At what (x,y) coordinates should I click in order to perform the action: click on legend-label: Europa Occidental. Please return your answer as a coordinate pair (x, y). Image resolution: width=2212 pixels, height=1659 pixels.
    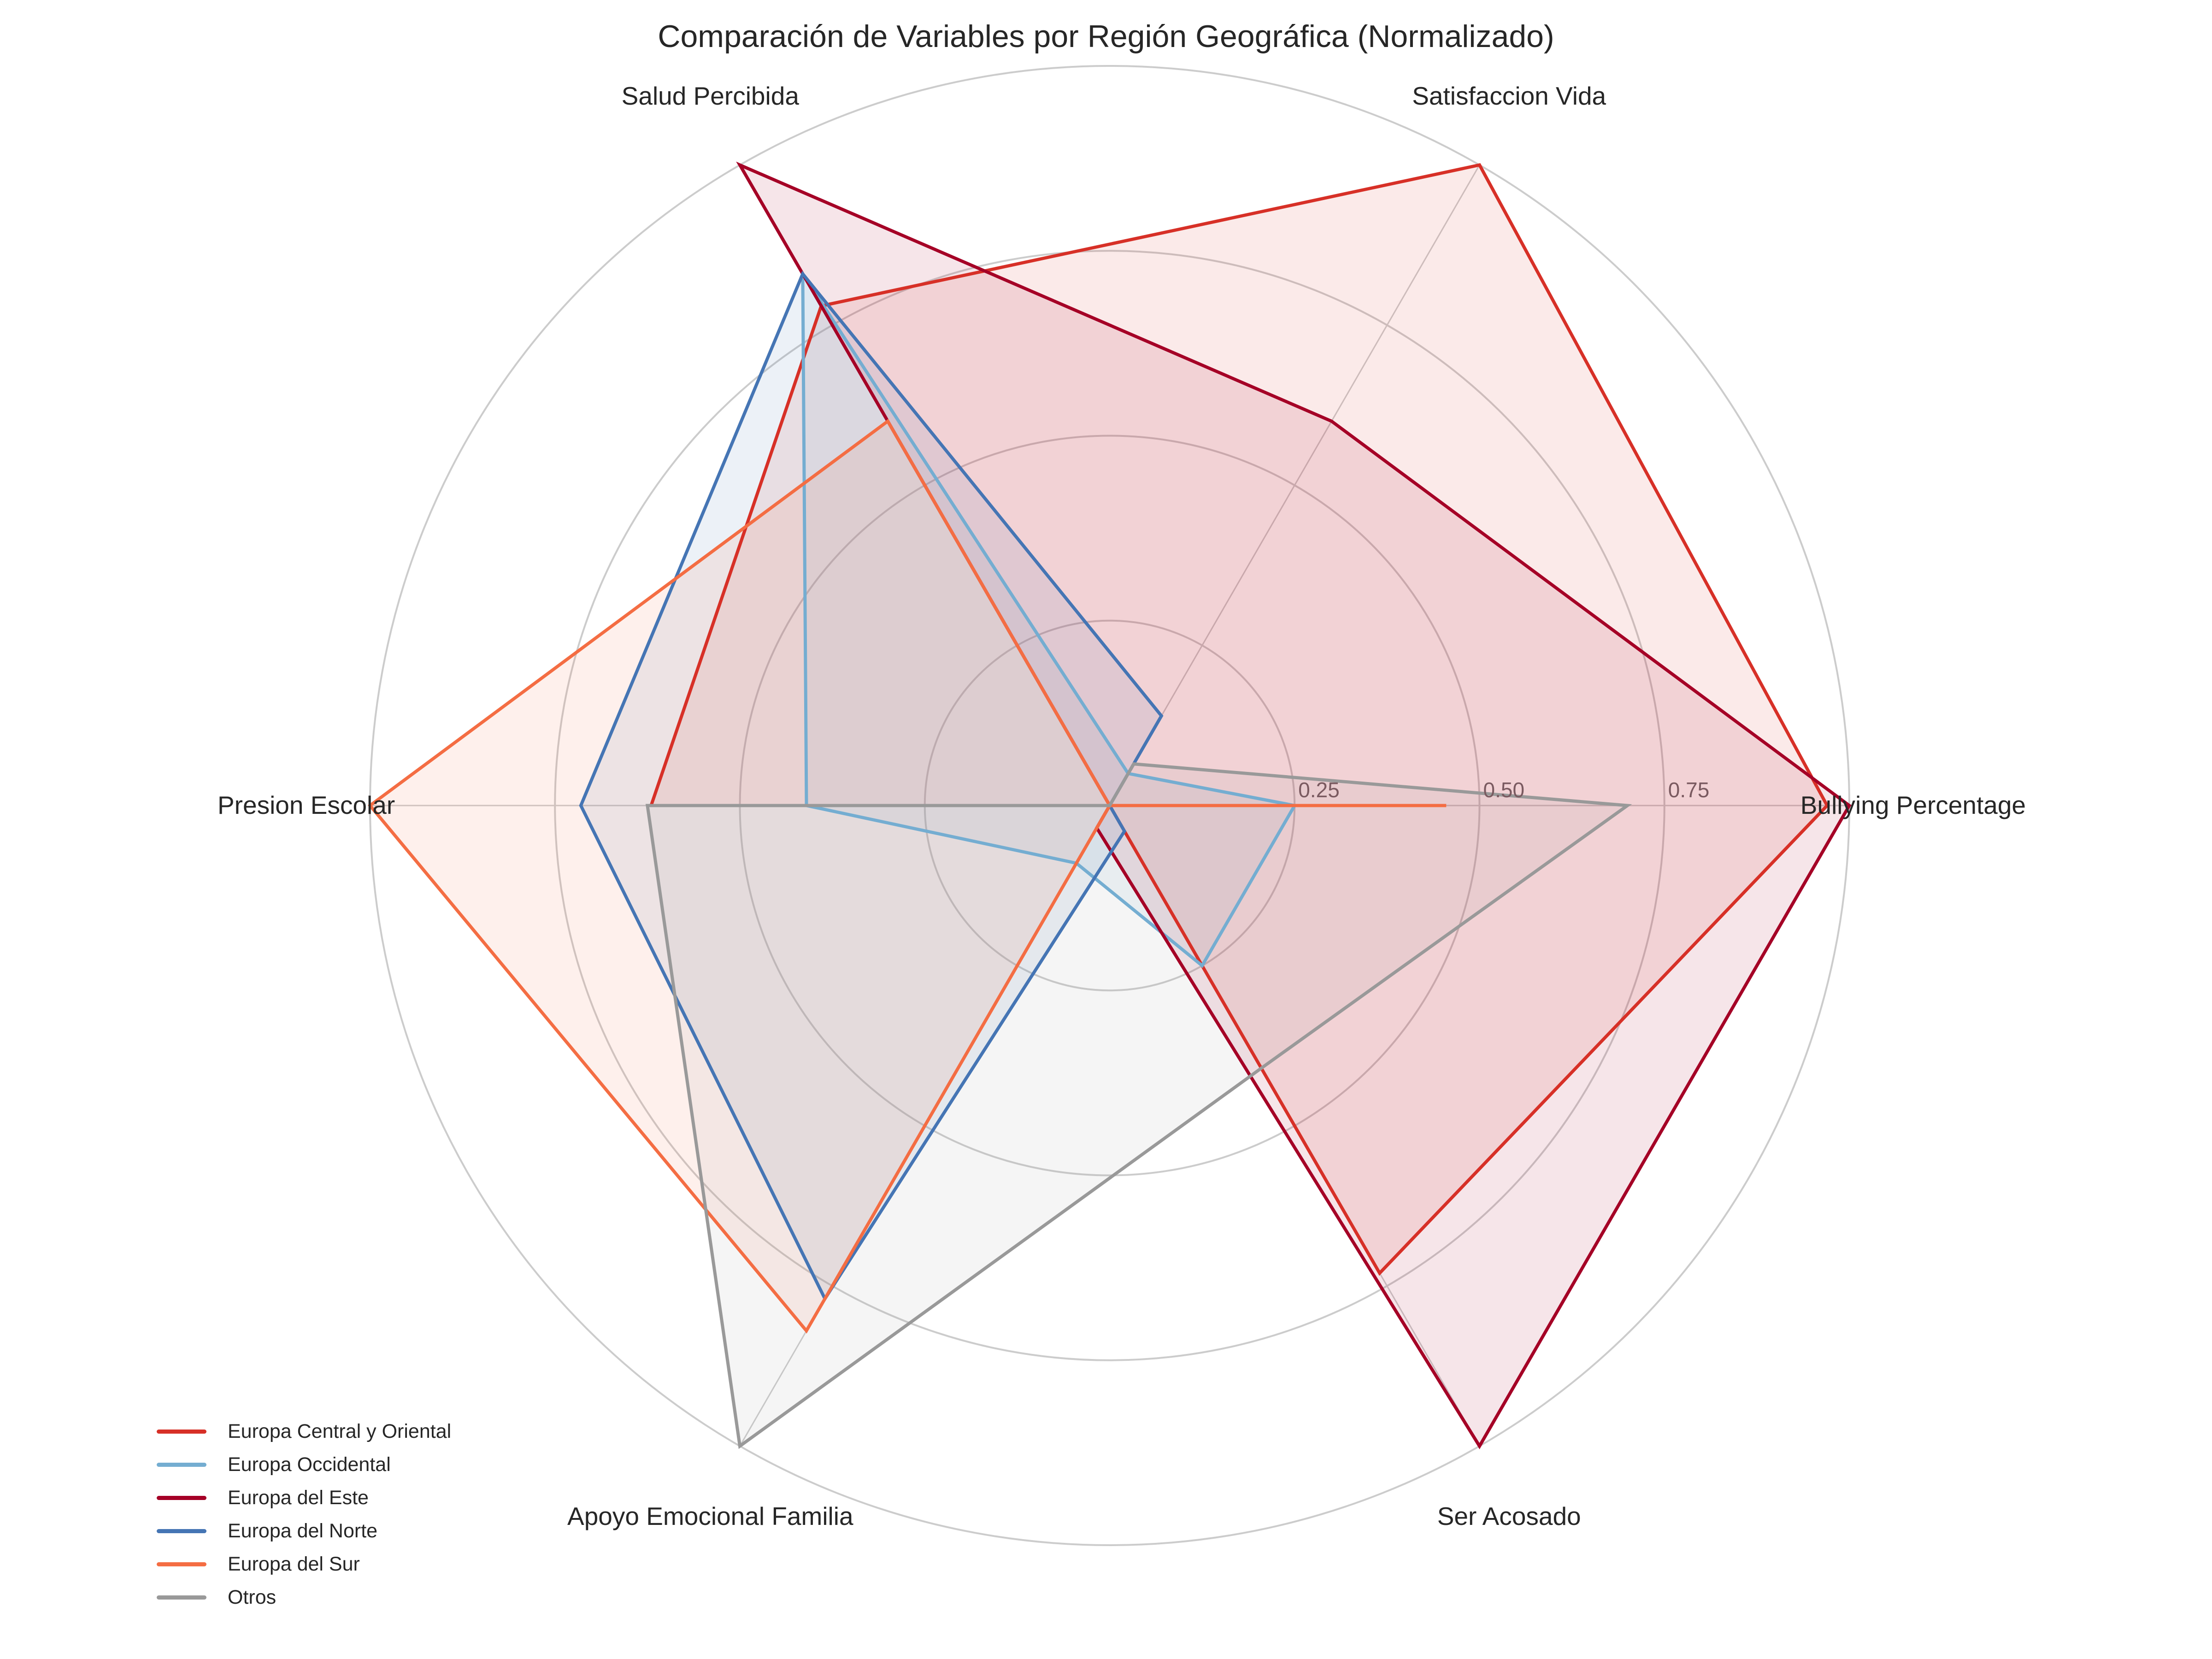
    Looking at the image, I should click on (309, 1464).